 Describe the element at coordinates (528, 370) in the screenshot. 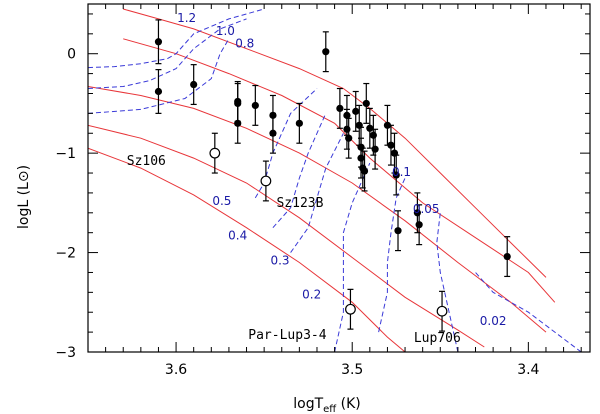

I see `x-tick-label: 3.4` at that location.